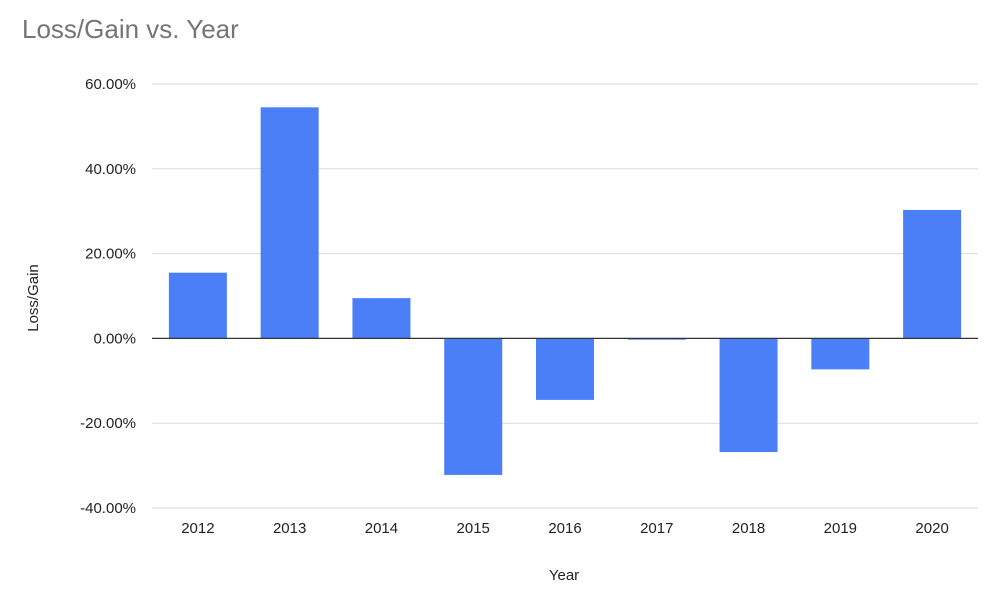 This screenshot has width=1003, height=600. I want to click on bar-2019, so click(840, 354).